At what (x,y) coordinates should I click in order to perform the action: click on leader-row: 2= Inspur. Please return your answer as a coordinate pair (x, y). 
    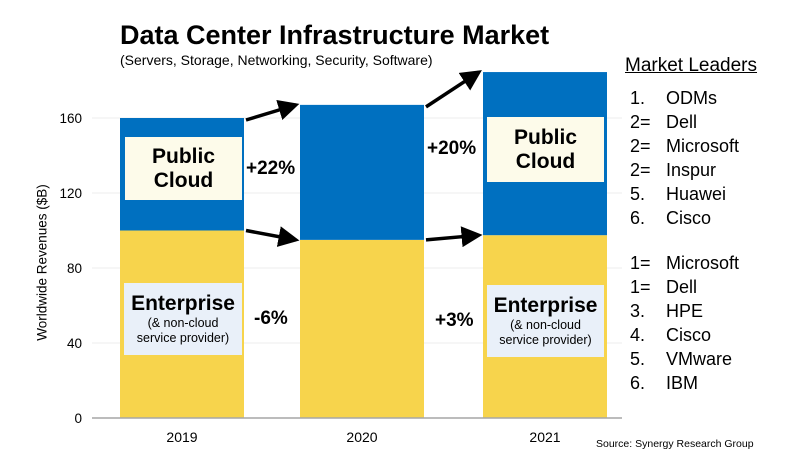
    Looking at the image, I should click on (673, 170).